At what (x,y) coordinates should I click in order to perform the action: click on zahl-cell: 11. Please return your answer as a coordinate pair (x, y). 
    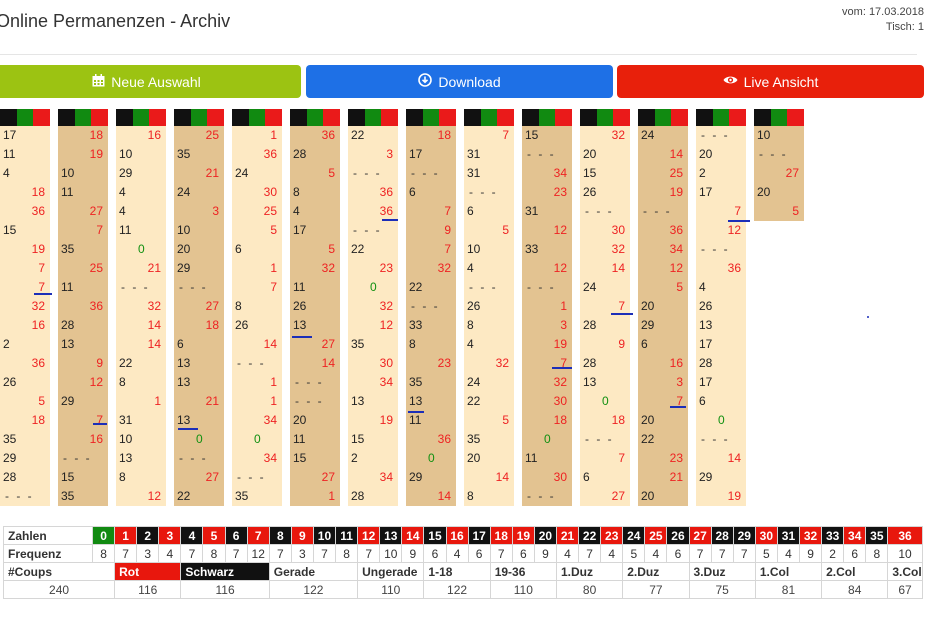
    Looking at the image, I should click on (347, 535).